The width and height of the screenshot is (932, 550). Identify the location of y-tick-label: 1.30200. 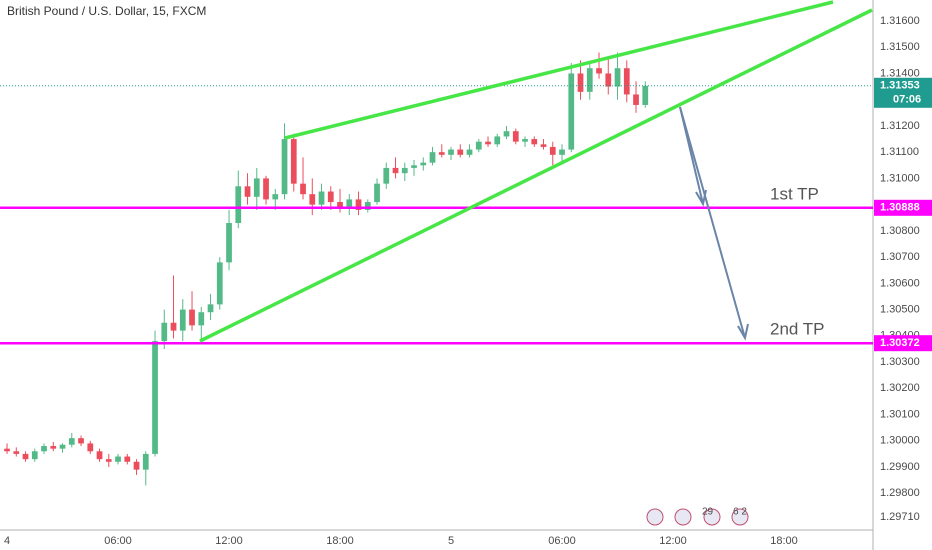
(900, 388).